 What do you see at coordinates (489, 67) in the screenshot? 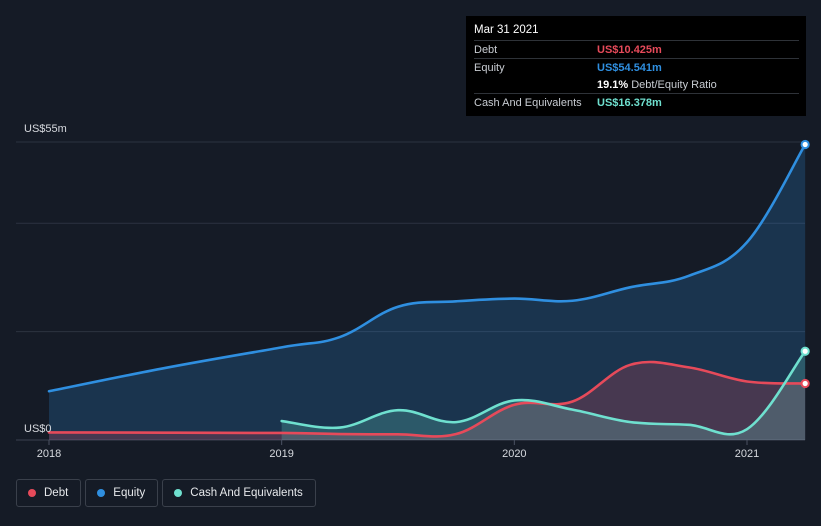
I see `tooltip-equity-label: Equity` at bounding box center [489, 67].